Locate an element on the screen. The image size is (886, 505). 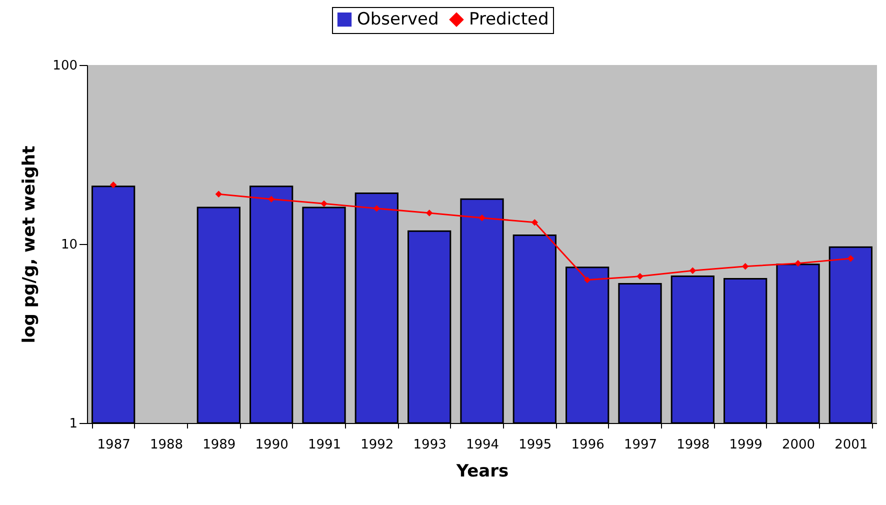
x-tick-label: 1990 is located at coordinates (271, 445).